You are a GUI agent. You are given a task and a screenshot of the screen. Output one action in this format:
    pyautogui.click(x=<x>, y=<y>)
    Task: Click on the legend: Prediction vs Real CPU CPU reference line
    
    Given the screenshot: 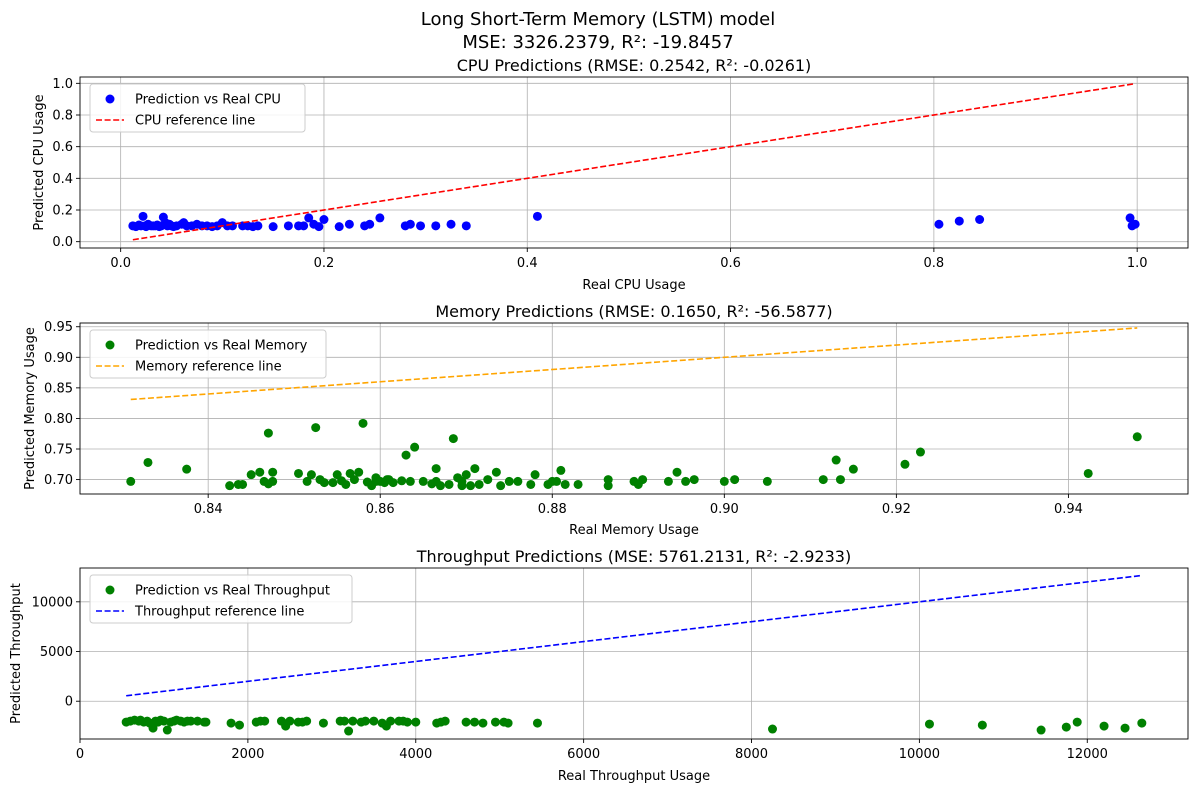 What is the action you would take?
    pyautogui.click(x=197, y=108)
    